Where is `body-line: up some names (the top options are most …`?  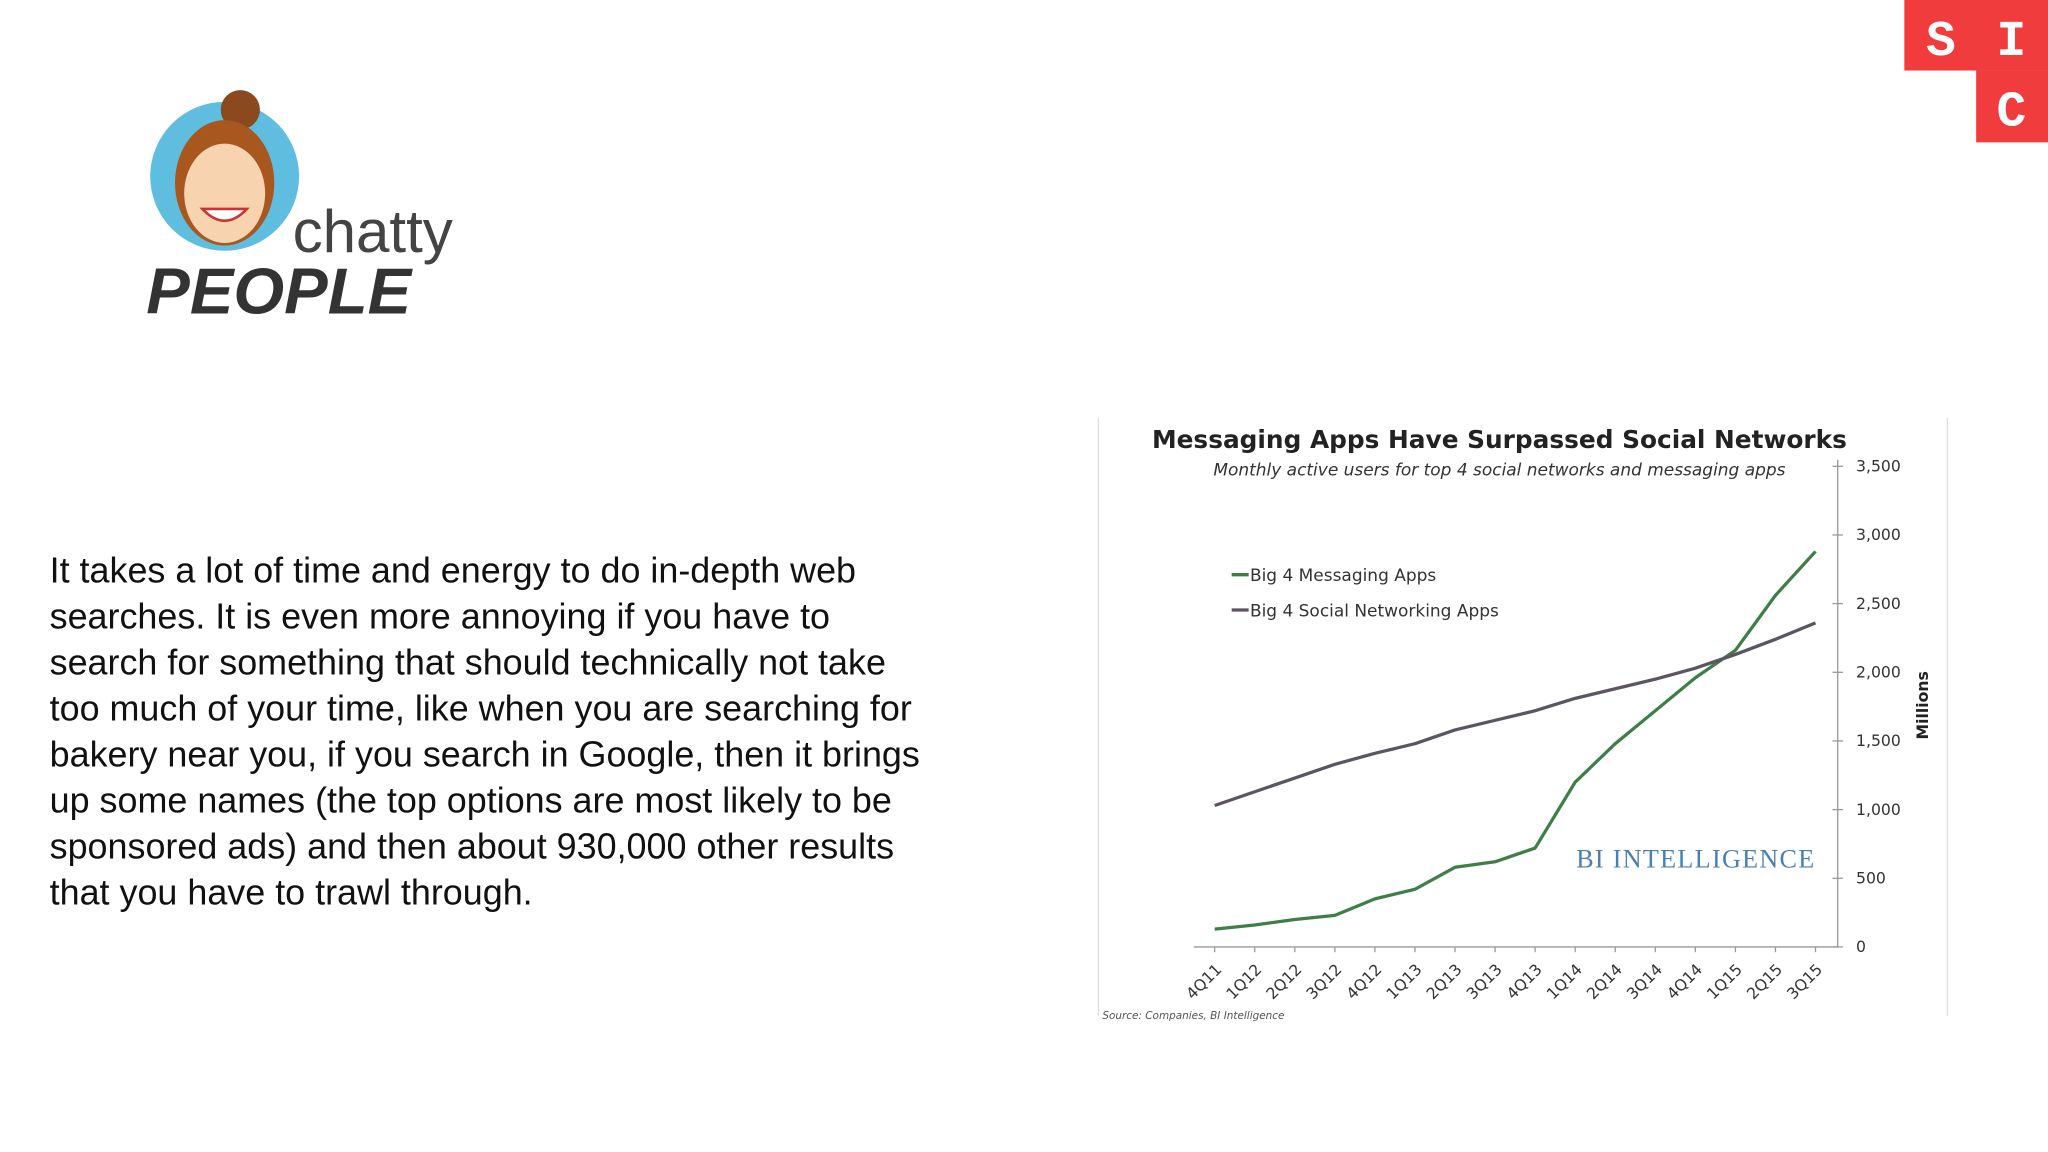 body-line: up some names (the top options are most … is located at coordinates (471, 799).